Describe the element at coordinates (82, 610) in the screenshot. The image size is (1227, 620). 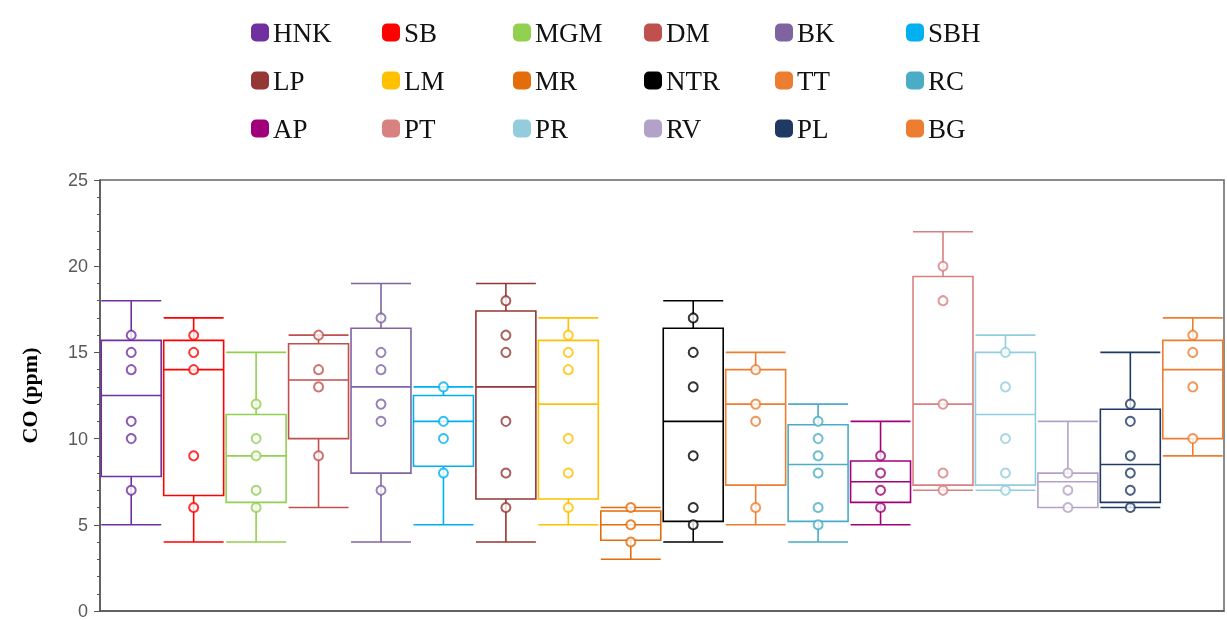
I see `y-tick-label: 0` at that location.